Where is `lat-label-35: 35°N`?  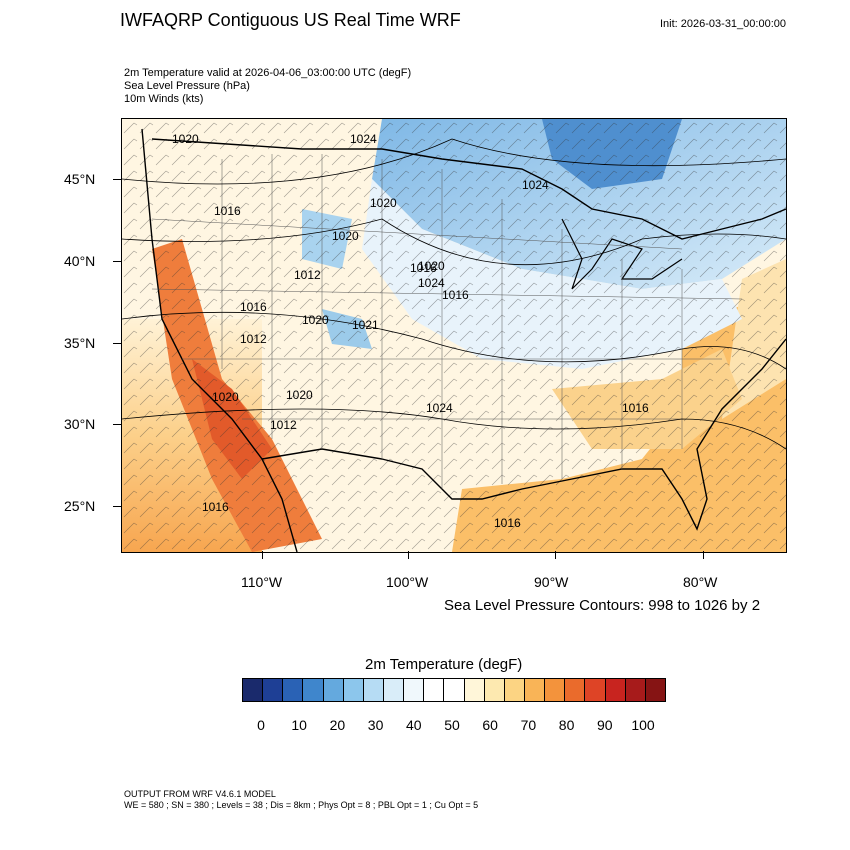
lat-label-35: 35°N is located at coordinates (80, 343).